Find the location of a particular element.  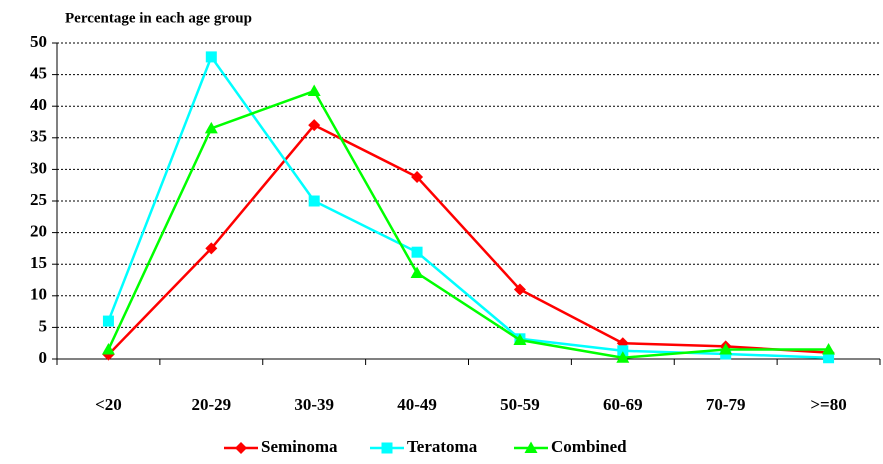

y-tick-label: 50 is located at coordinates (38, 41).